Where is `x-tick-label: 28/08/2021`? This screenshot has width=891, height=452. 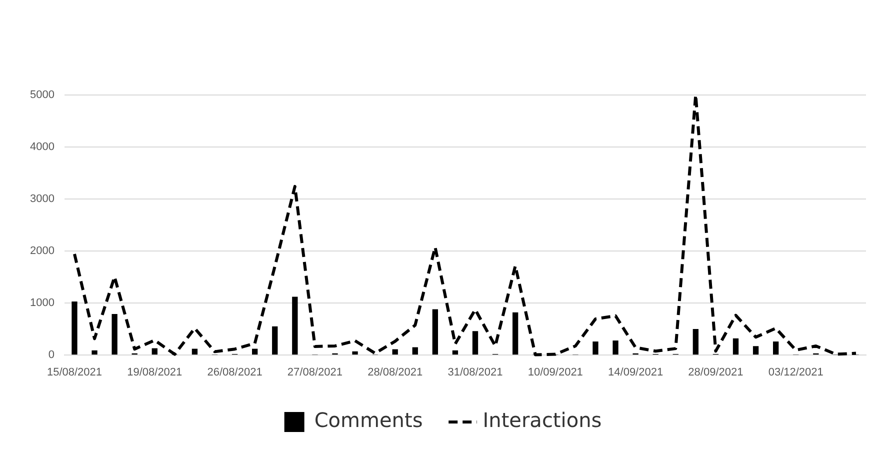 x-tick-label: 28/08/2021 is located at coordinates (395, 372).